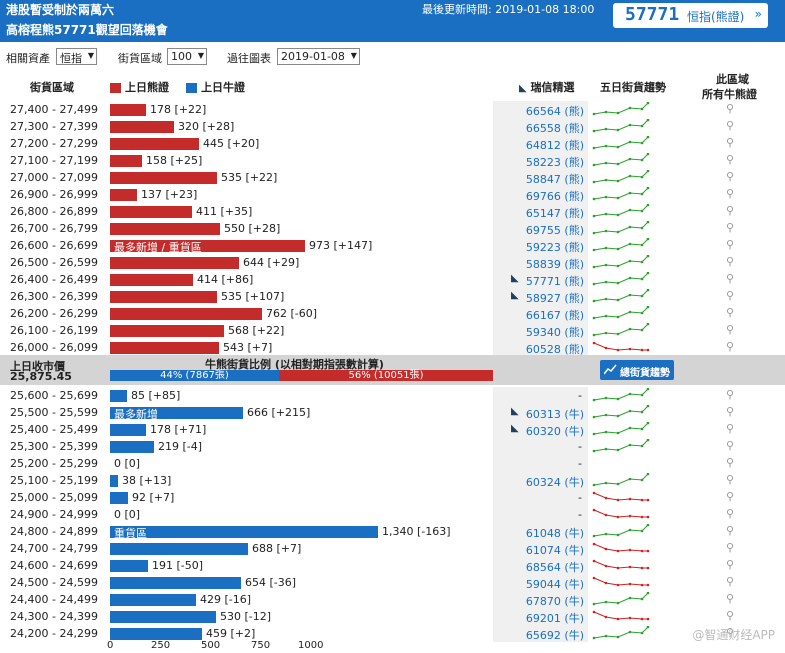  I want to click on warrant-link: 60320 (牛), so click(554, 431).